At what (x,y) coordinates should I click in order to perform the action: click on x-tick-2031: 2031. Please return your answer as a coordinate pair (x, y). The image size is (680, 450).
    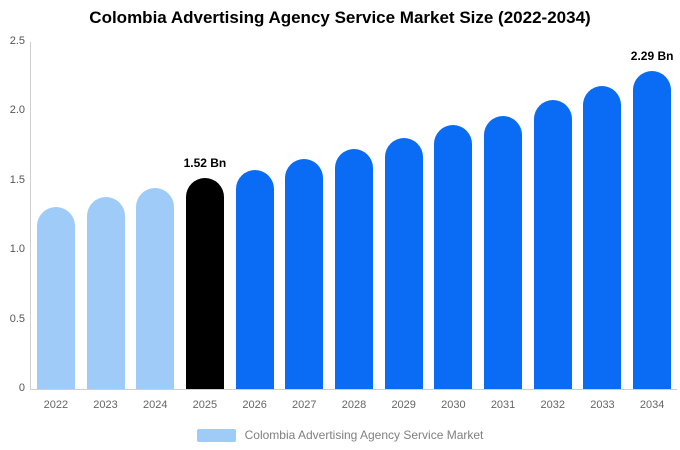
    Looking at the image, I should click on (503, 405).